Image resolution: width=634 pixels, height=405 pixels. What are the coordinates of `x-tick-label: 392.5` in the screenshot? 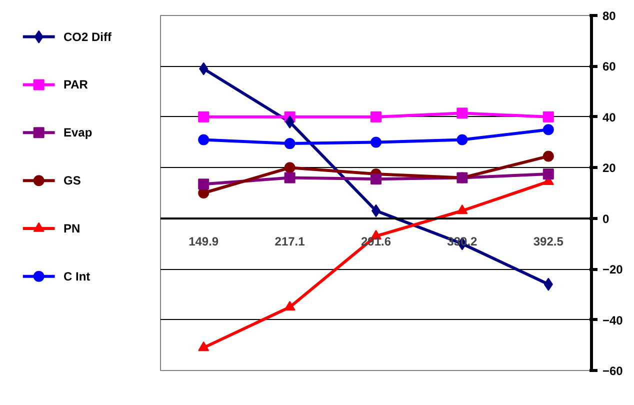 It's located at (548, 241).